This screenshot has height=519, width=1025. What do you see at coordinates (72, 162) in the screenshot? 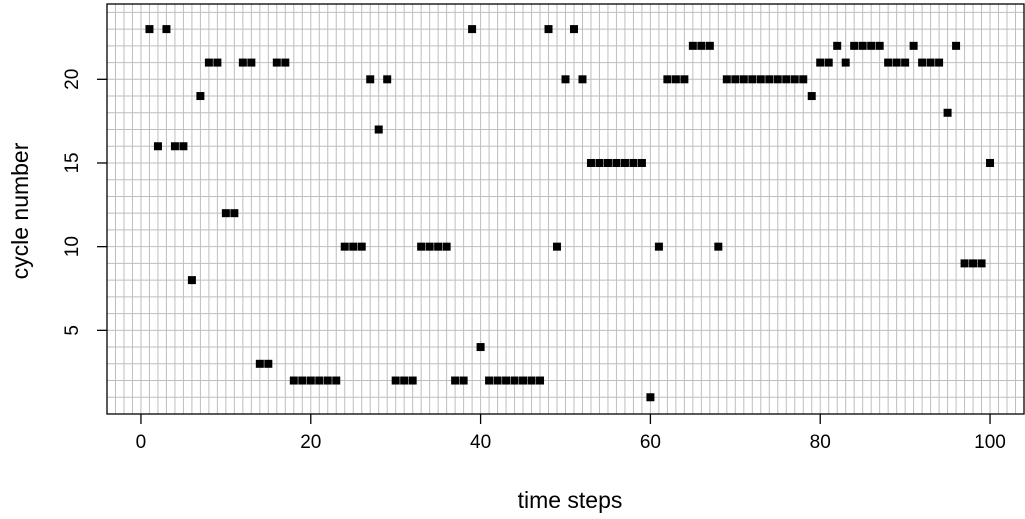
I see `y-tick-label: 15` at bounding box center [72, 162].